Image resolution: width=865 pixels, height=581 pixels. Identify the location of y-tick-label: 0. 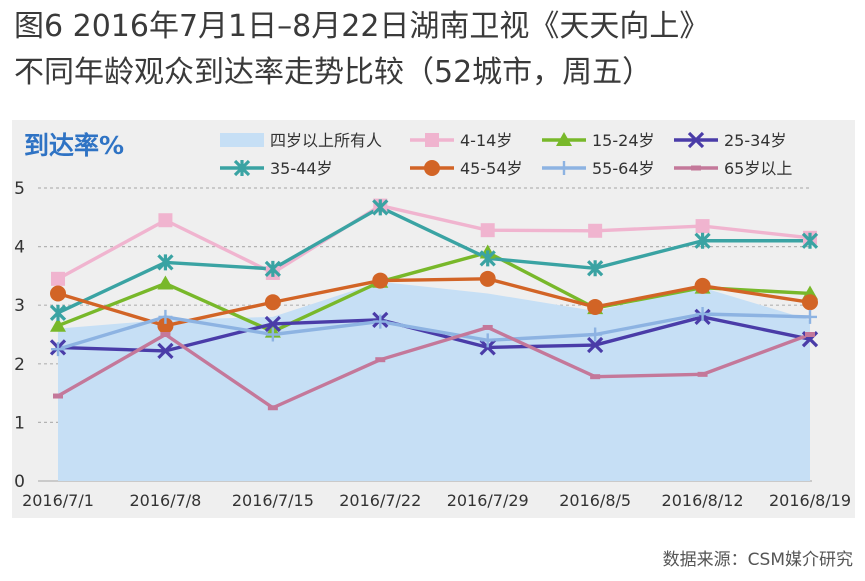
(19, 482).